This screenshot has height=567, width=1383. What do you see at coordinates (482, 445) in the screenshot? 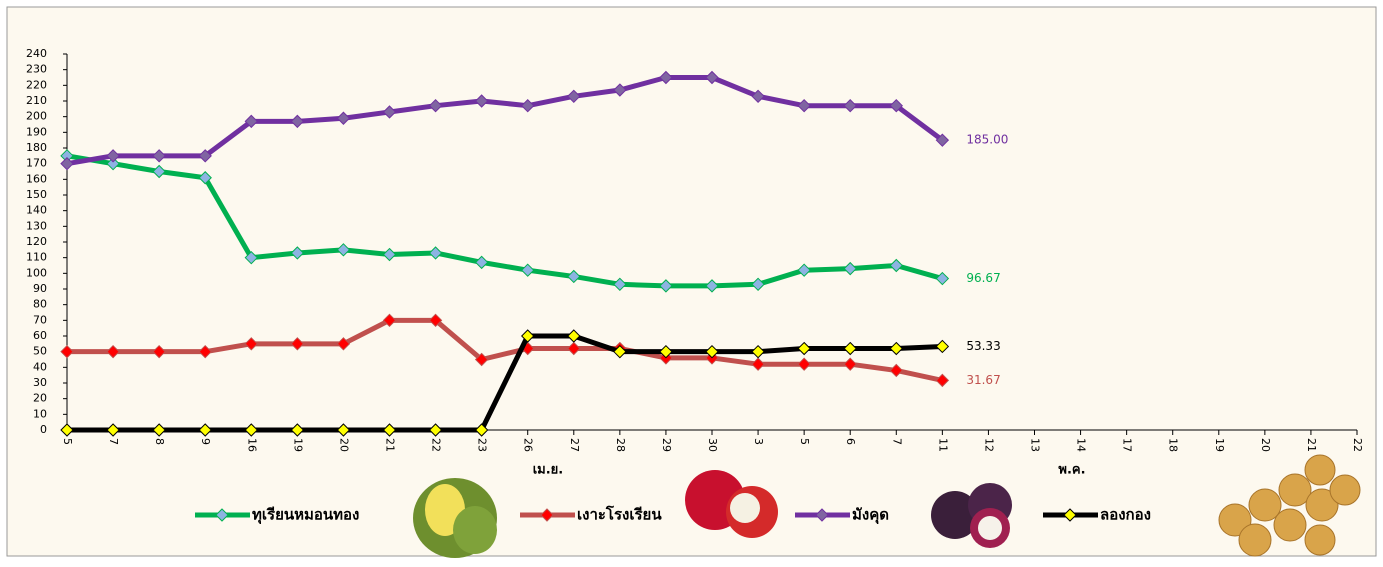
I see `x-tick-label: 23` at bounding box center [482, 445].